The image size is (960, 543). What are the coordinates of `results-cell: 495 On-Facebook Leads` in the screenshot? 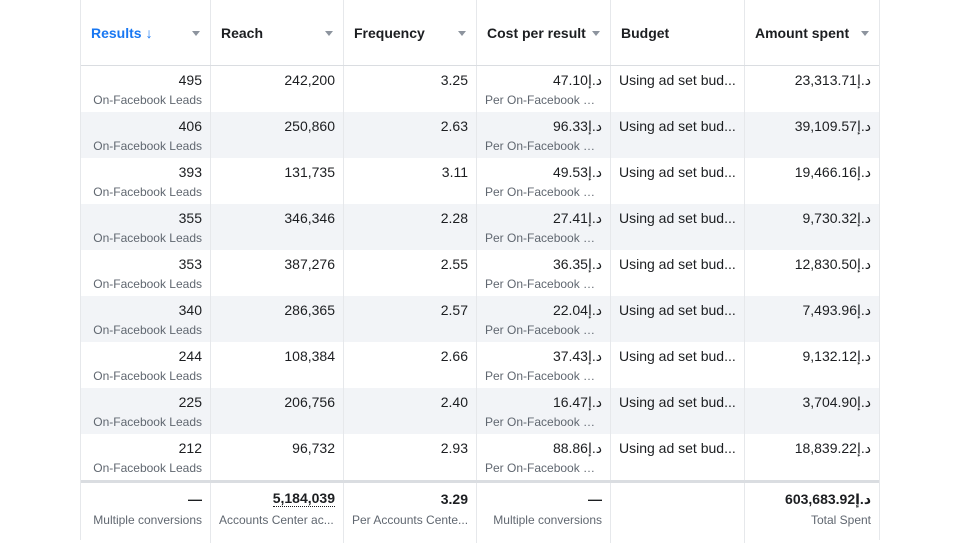 It's located at (146, 89).